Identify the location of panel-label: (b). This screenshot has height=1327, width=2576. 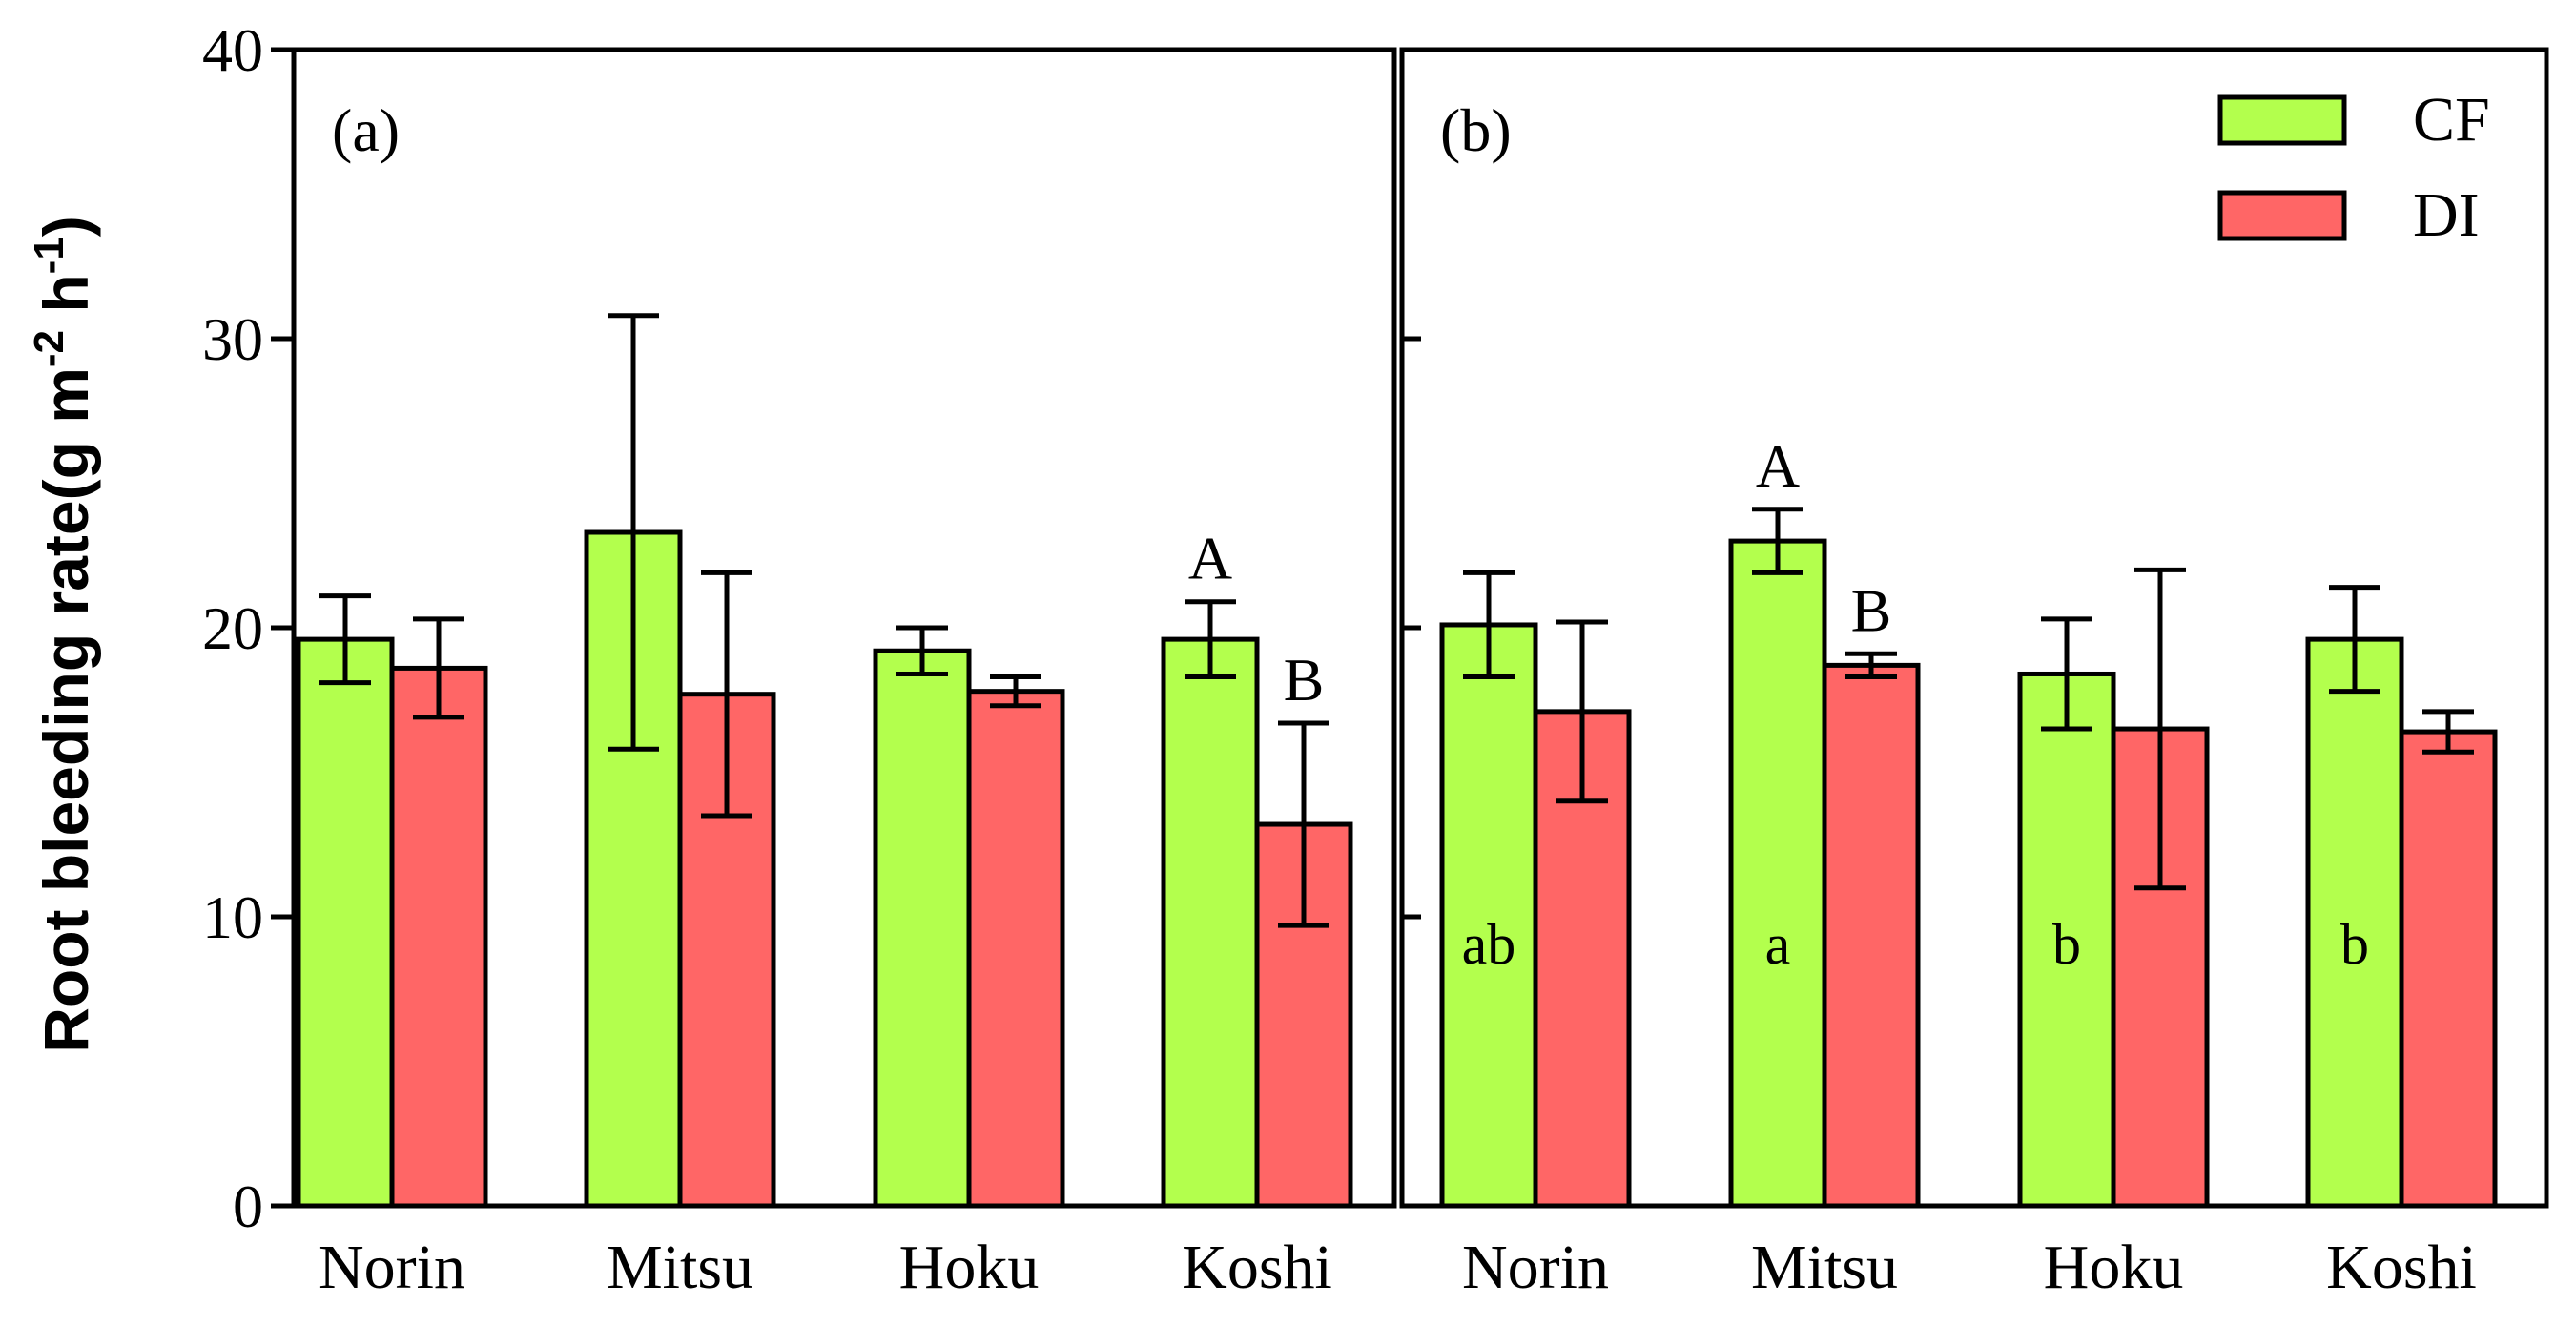
(1476, 130).